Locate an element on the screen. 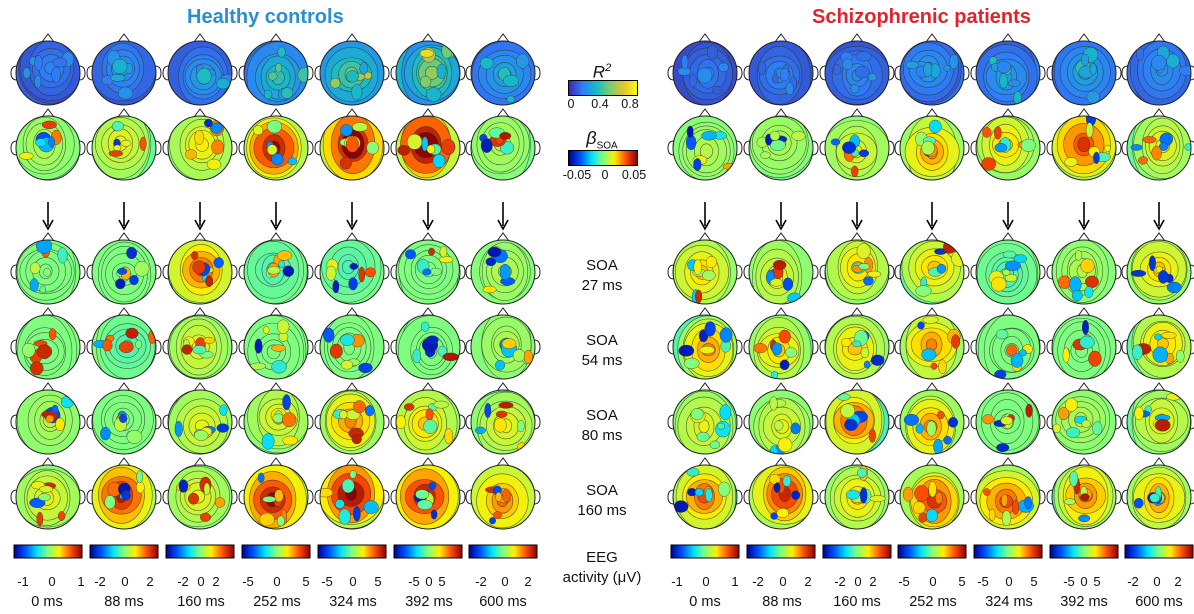 The width and height of the screenshot is (1194, 614). topomap-right-r3-c3 is located at coordinates (932, 343).